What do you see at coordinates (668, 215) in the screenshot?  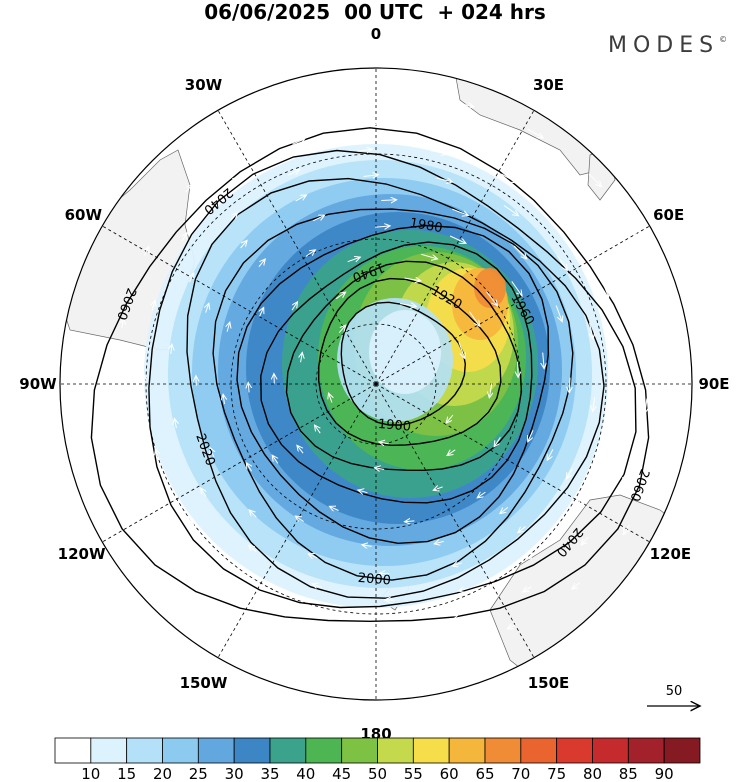 I see `longitude-label-60E: 60E` at bounding box center [668, 215].